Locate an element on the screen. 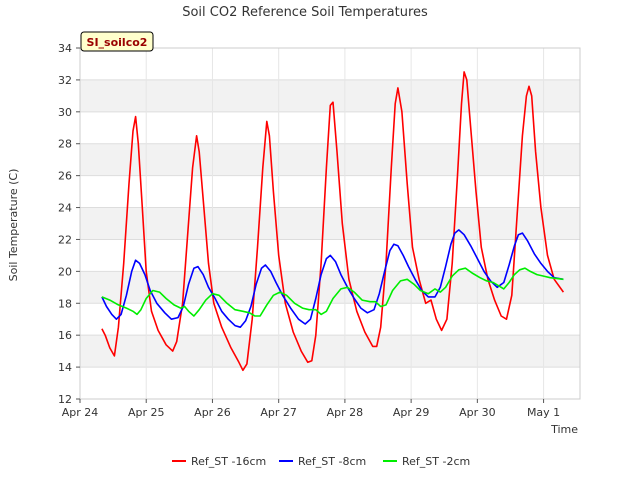 Image resolution: width=640 pixels, height=480 pixels. site-label-box: SI_soilco2 is located at coordinates (117, 41).